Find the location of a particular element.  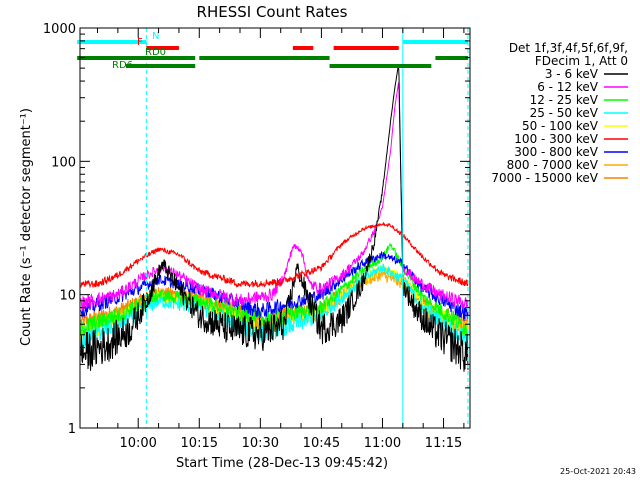

flag-label: F is located at coordinates (140, 42).